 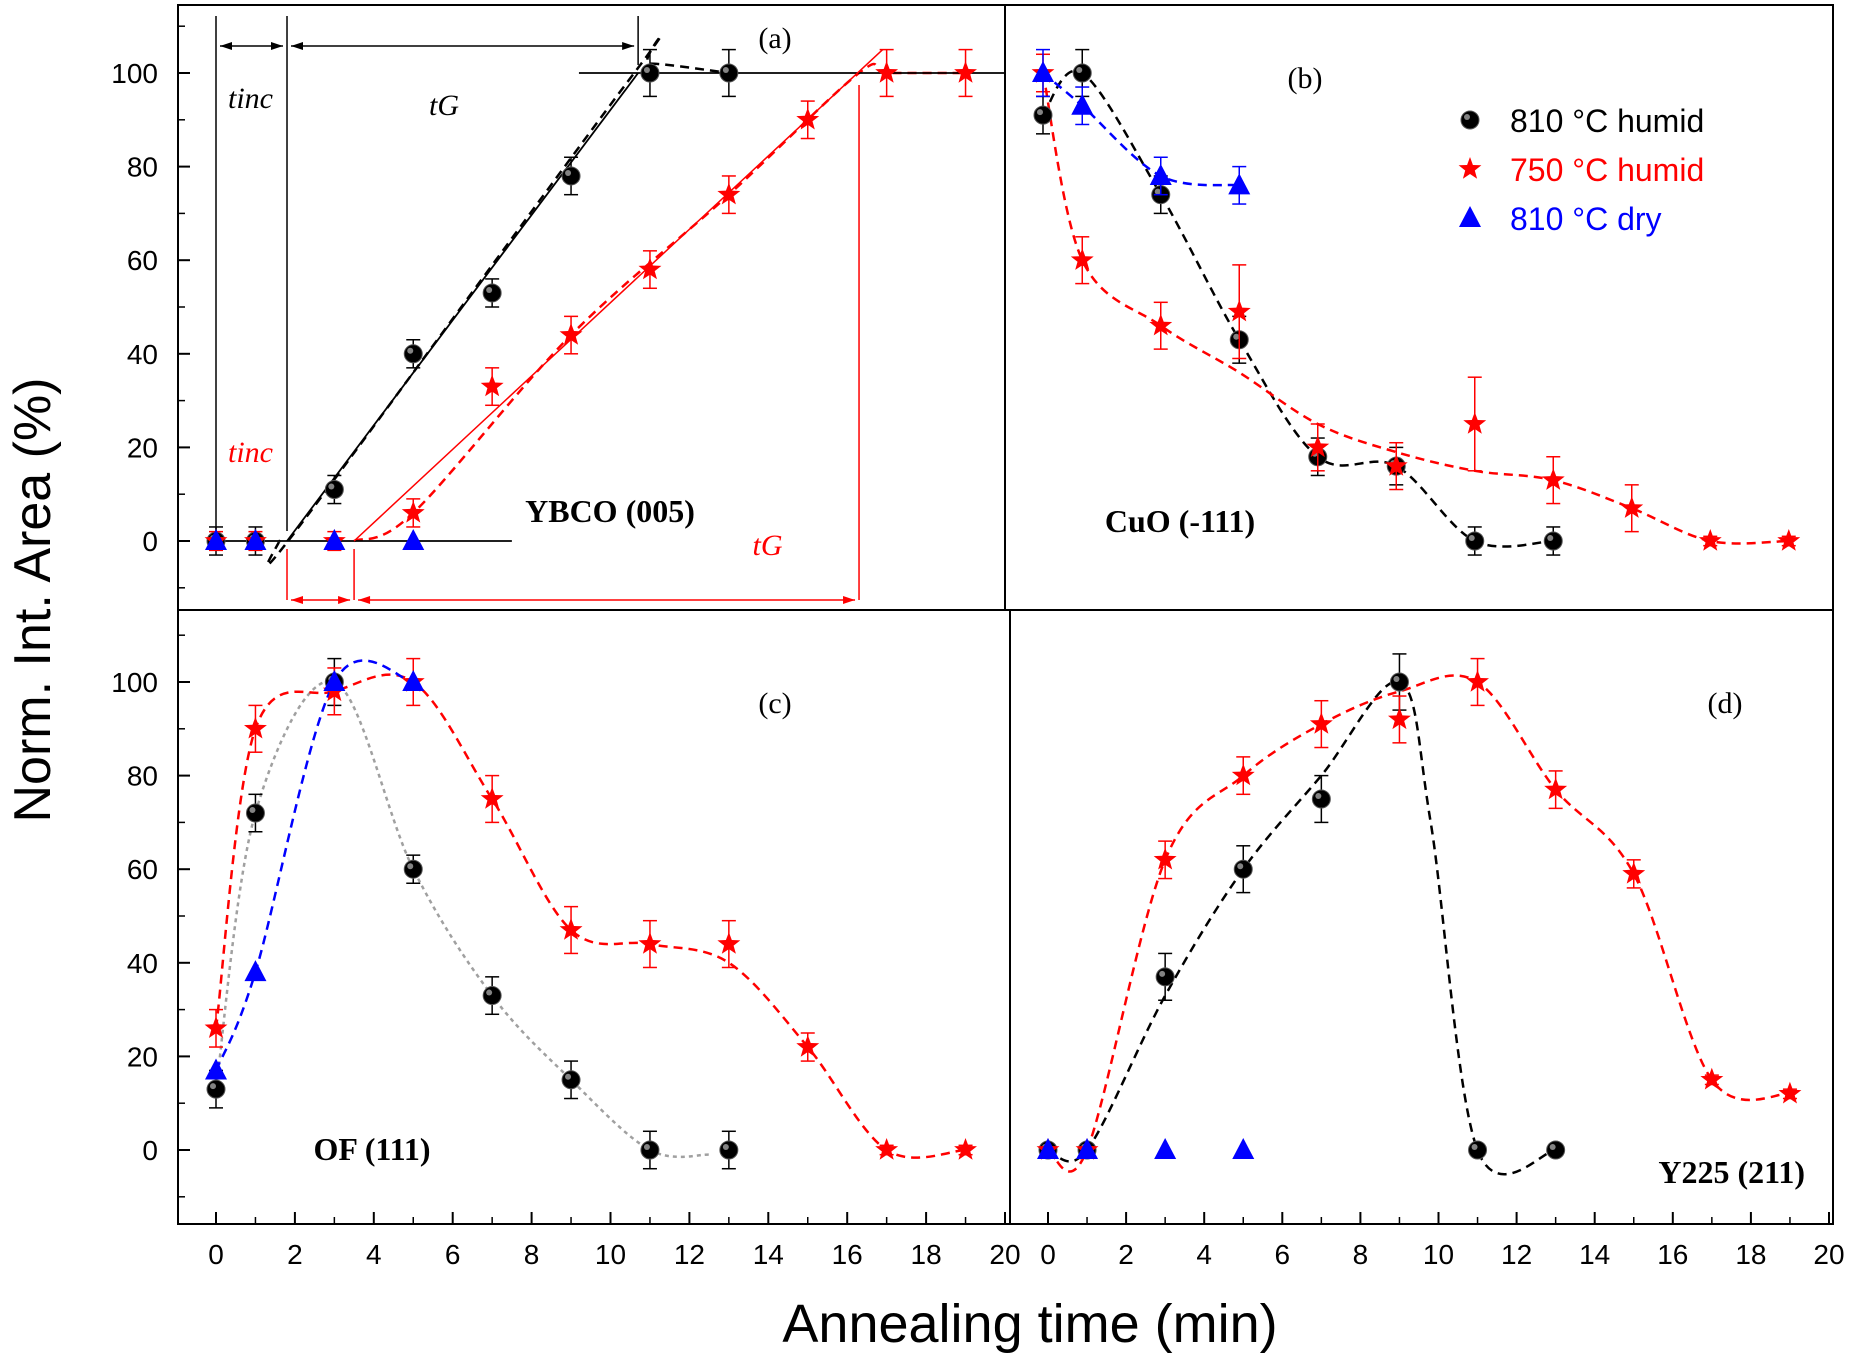 I want to click on growth-line-red, so click(x=618, y=295).